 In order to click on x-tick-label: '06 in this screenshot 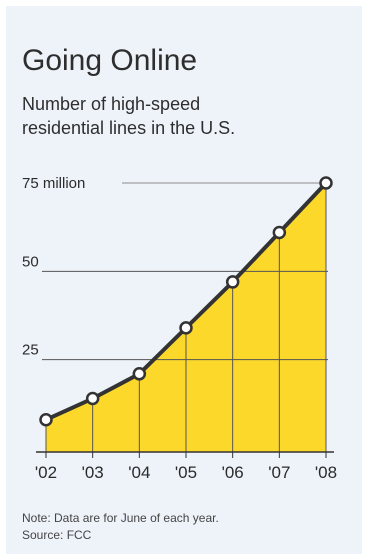, I will do `click(233, 472)`.